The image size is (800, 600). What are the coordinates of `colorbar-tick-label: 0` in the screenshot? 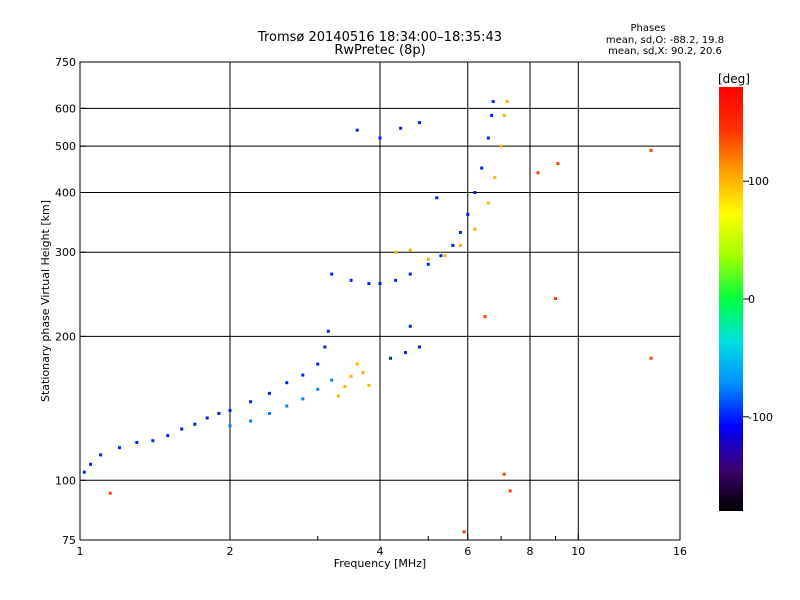 It's located at (751, 299).